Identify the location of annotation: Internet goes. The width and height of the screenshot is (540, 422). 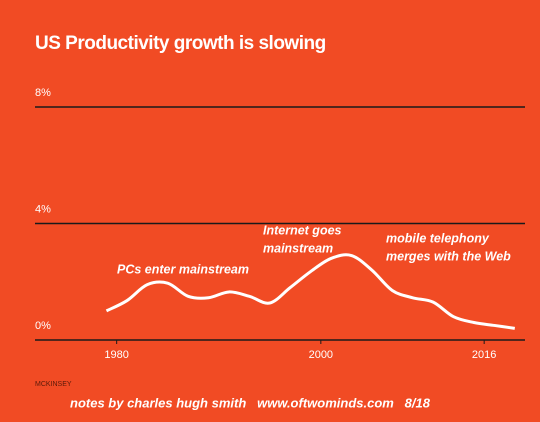
(302, 230).